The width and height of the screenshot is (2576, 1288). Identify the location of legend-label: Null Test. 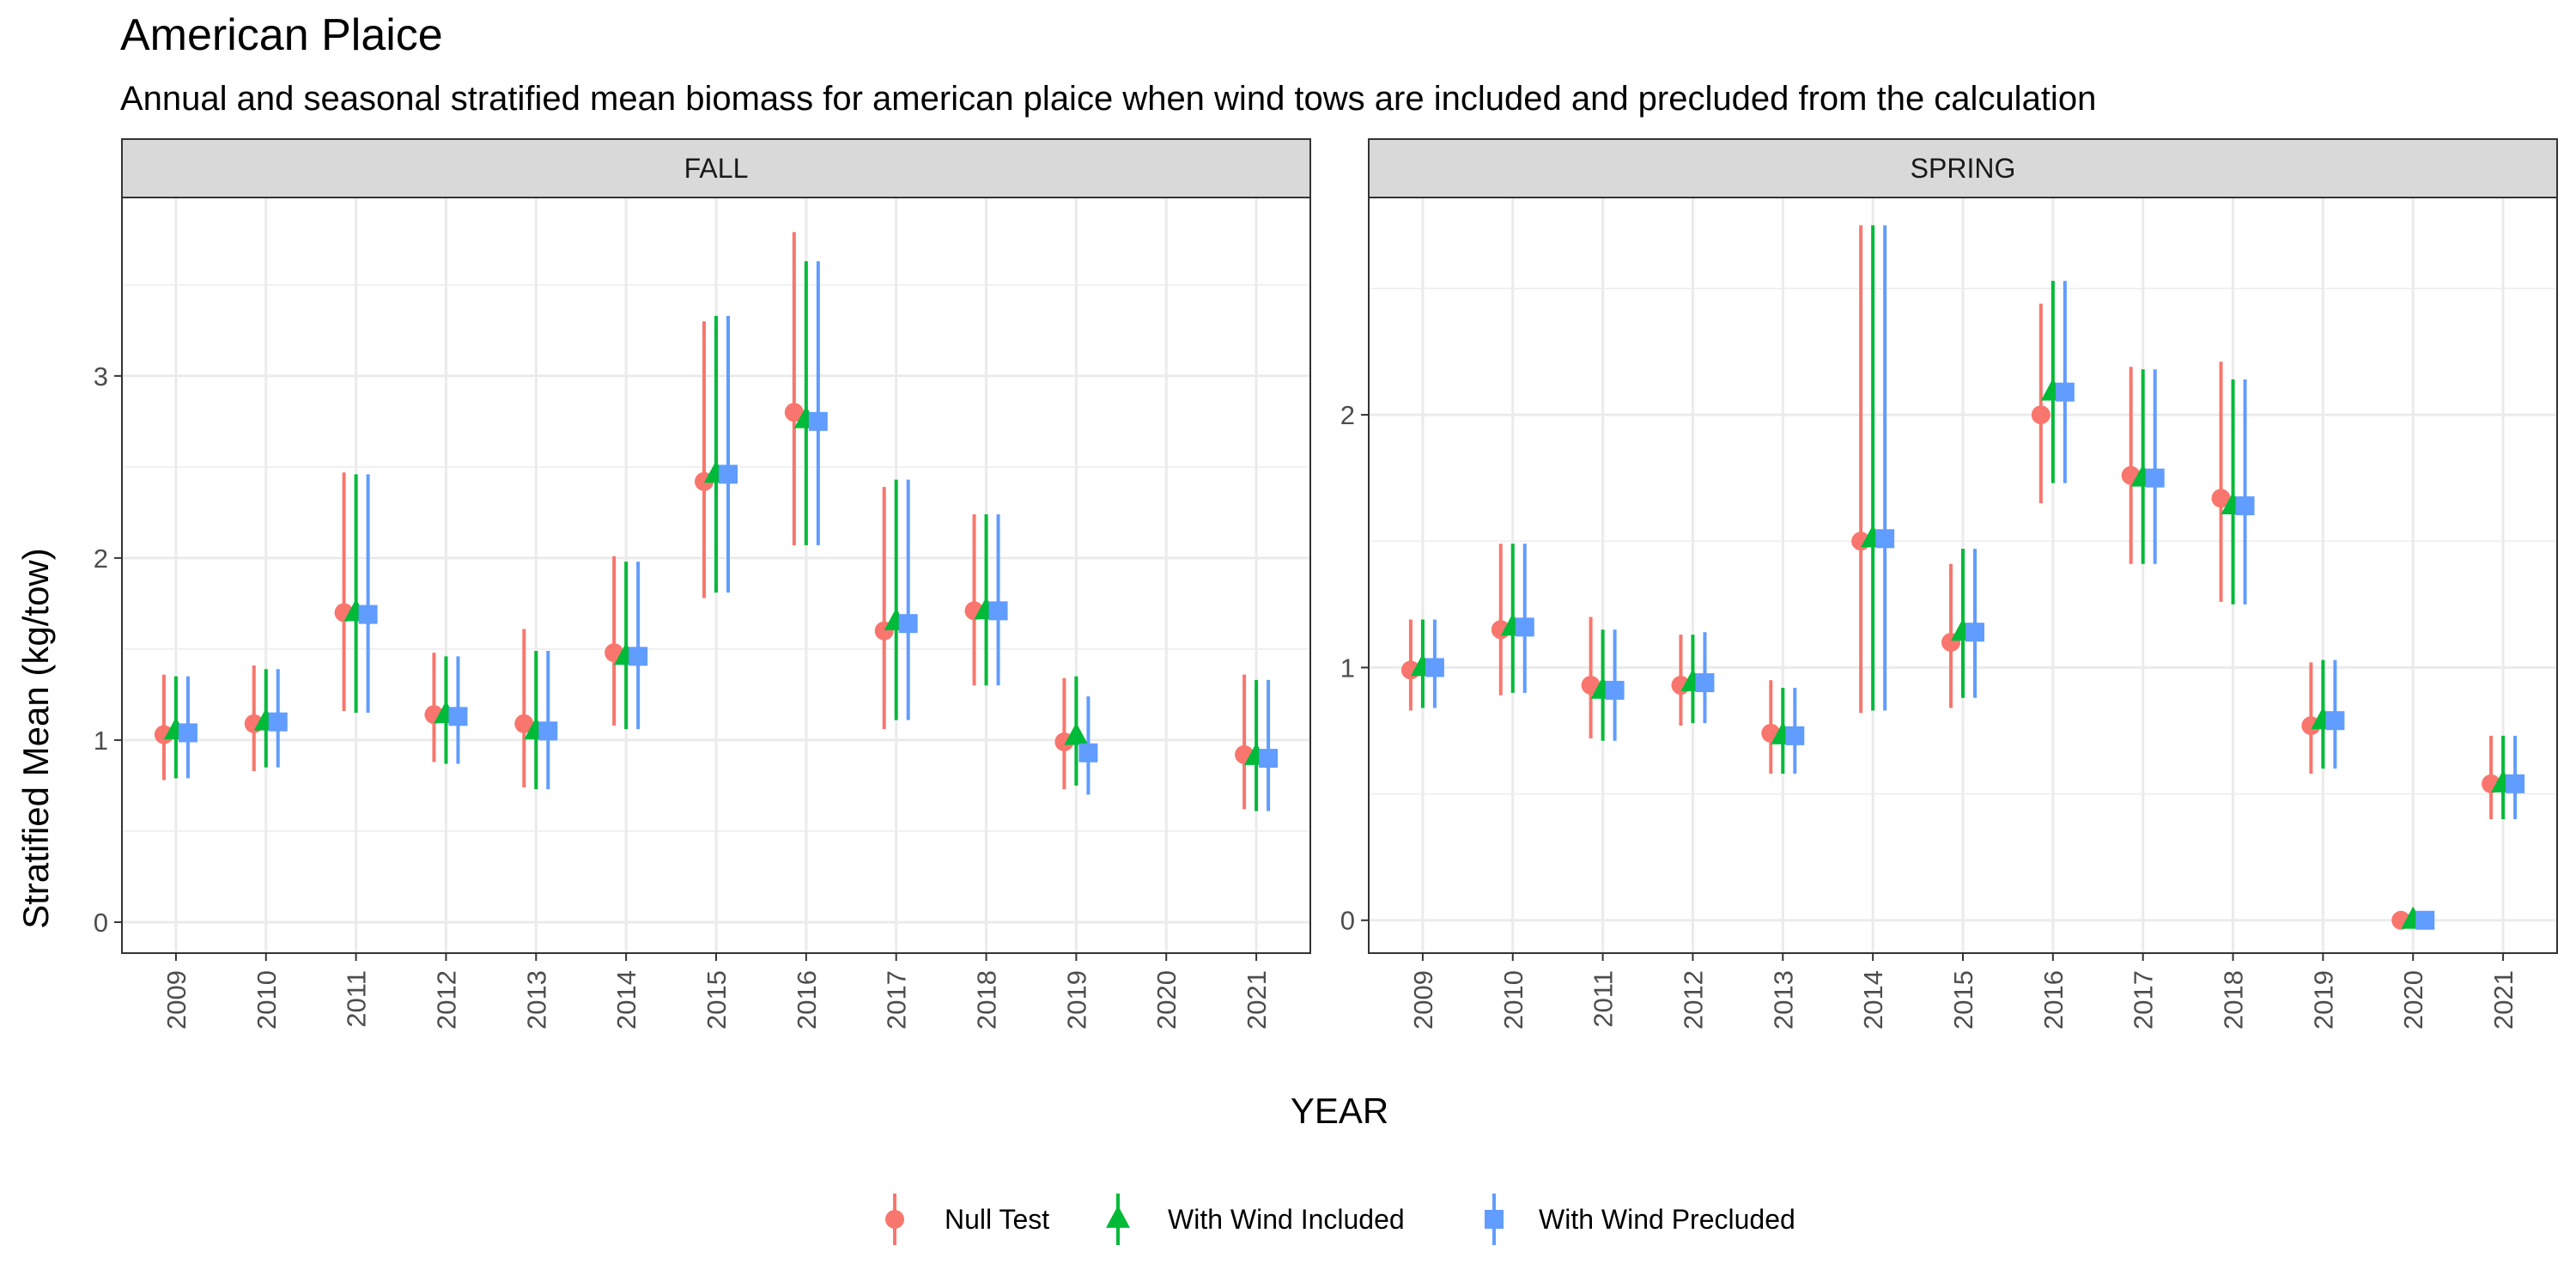
(997, 1219).